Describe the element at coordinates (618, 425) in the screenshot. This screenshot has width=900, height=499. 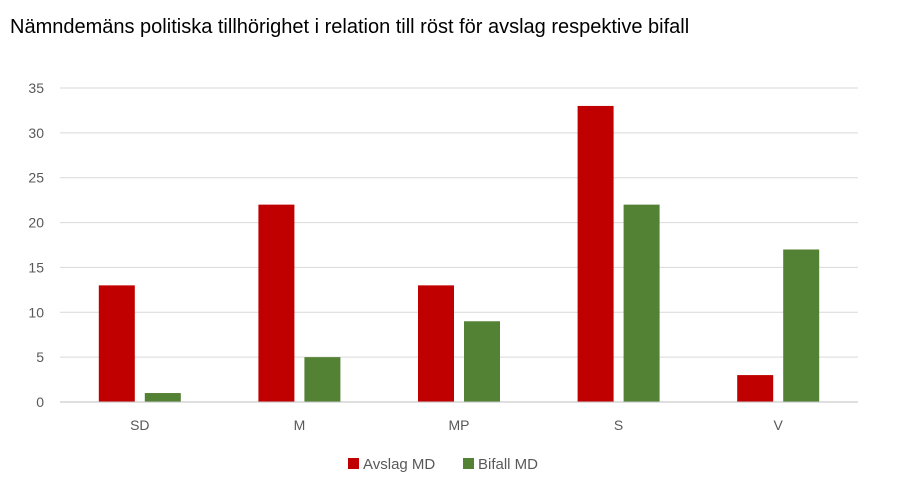
I see `x-tick-label: S` at that location.